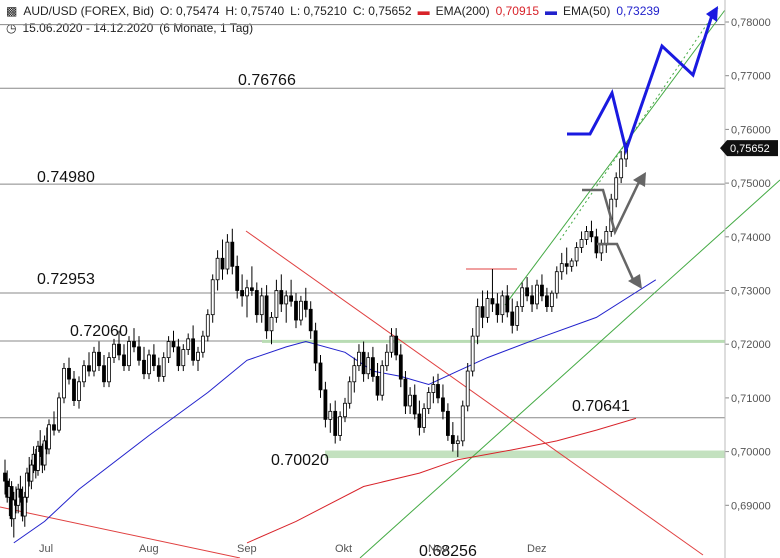 The width and height of the screenshot is (780, 558). Describe the element at coordinates (750, 149) in the screenshot. I see `last-price-label: 0,75652` at that location.